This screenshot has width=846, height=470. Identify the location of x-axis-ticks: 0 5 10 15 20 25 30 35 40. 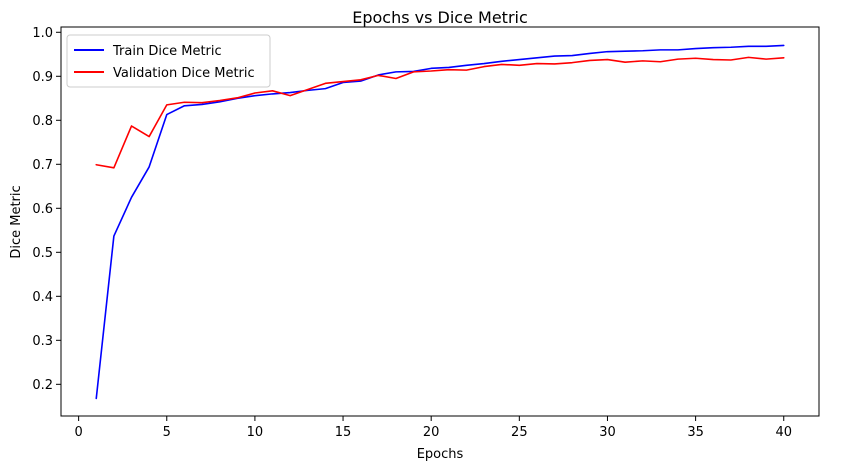
(433, 428).